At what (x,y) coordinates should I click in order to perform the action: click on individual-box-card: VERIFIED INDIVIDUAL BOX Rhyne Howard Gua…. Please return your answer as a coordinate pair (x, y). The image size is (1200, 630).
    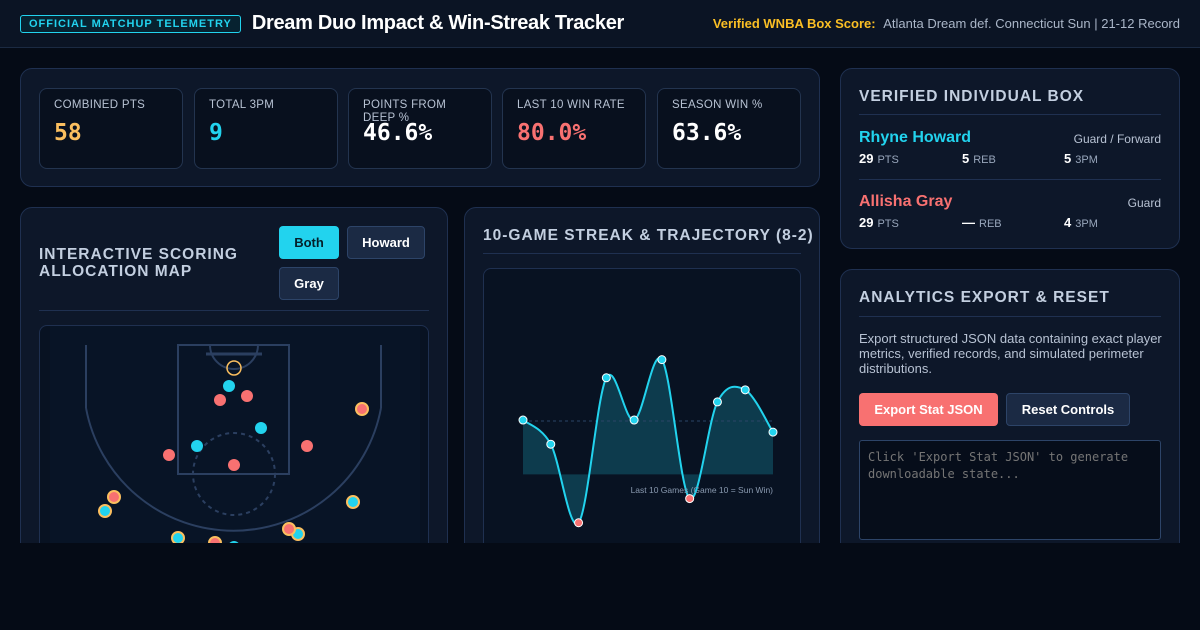
    Looking at the image, I should click on (1010, 158).